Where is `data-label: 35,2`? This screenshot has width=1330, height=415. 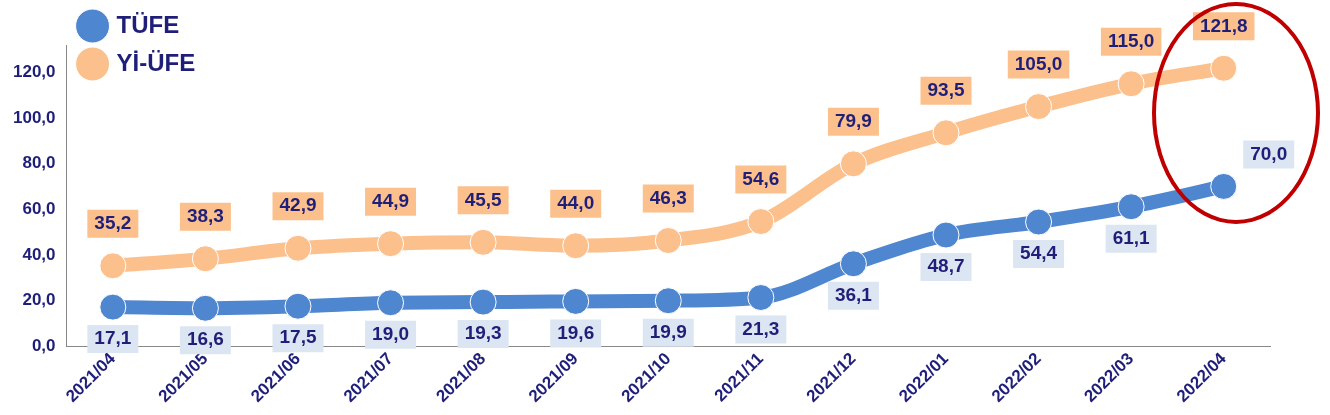 data-label: 35,2 is located at coordinates (113, 223).